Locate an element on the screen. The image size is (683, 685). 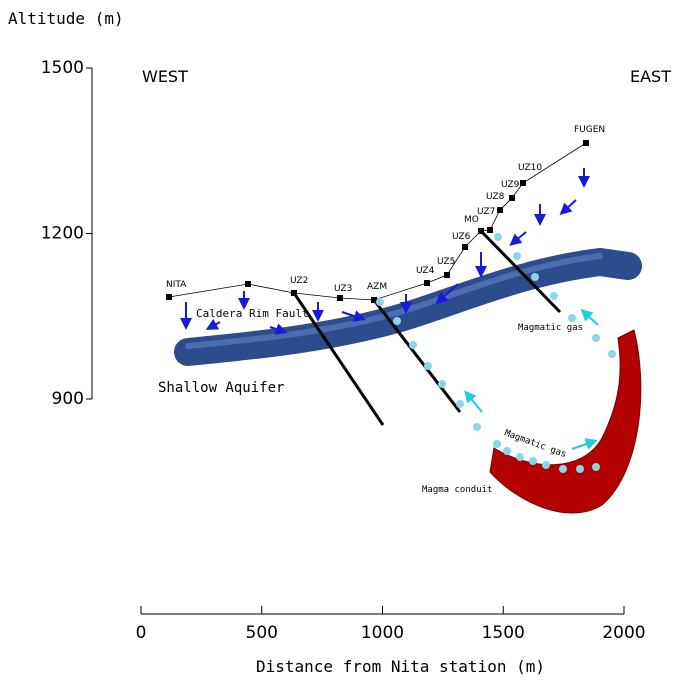
gas-label-lower: Magmatic gas is located at coordinates (535, 444).